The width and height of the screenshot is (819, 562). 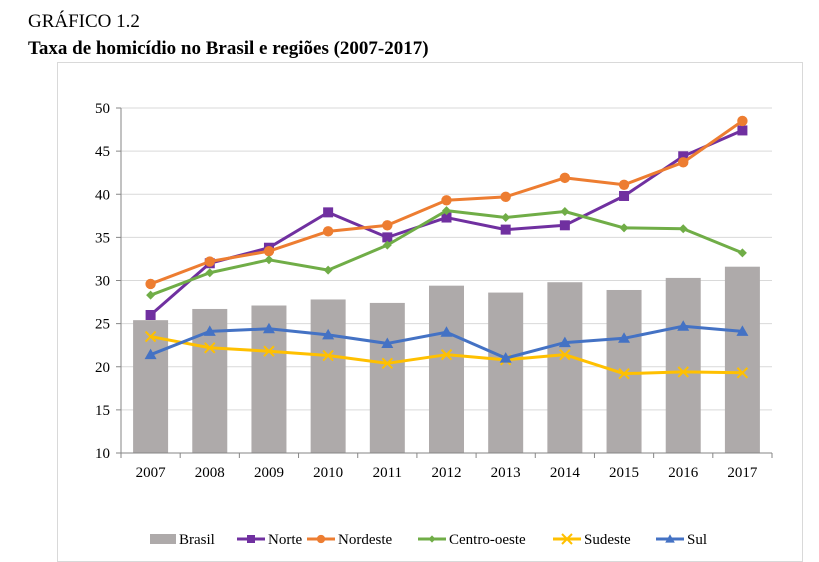 I want to click on y-tick-label: 30, so click(x=102, y=282).